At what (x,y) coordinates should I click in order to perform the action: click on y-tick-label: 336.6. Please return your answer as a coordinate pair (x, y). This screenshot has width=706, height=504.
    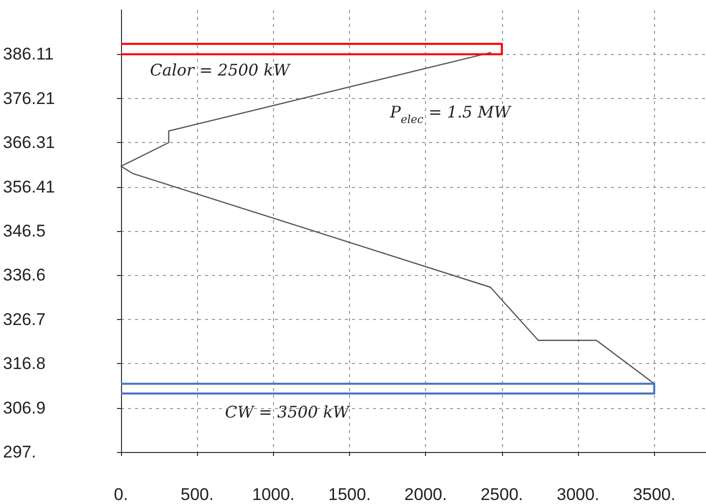
    Looking at the image, I should click on (24, 275).